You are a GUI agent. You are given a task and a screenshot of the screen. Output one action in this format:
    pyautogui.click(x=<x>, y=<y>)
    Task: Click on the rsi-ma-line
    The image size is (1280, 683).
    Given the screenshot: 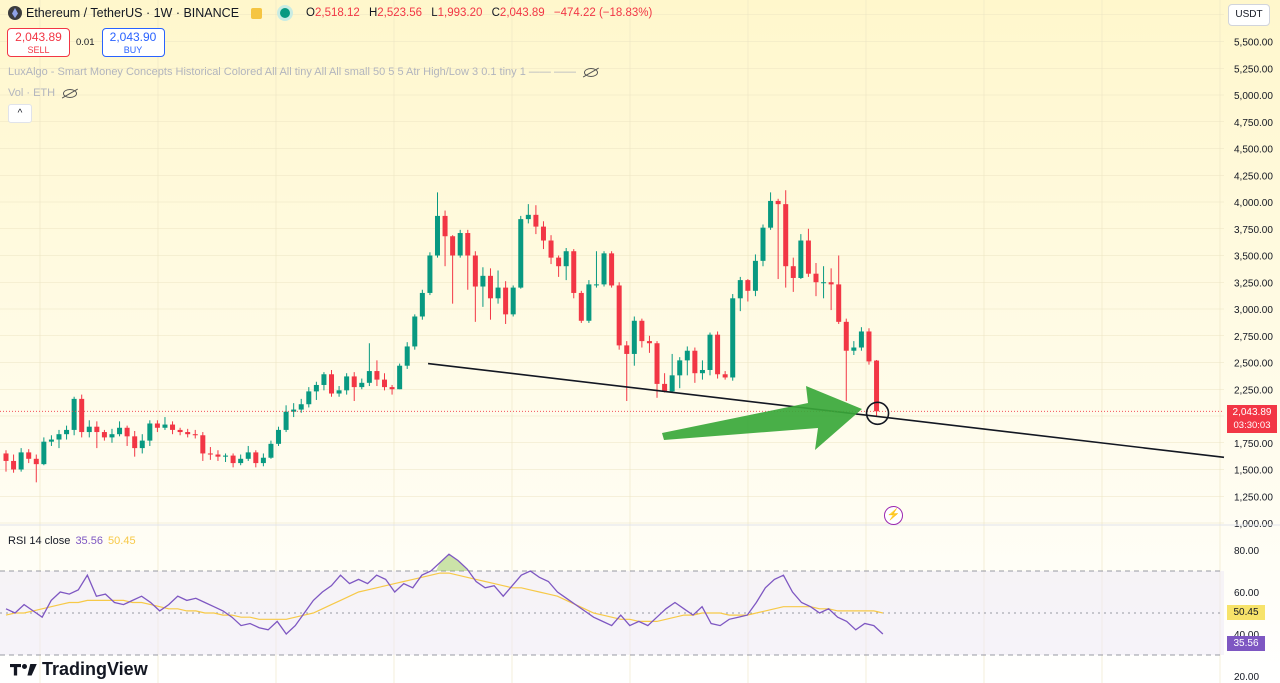 What is the action you would take?
    pyautogui.click(x=444, y=597)
    